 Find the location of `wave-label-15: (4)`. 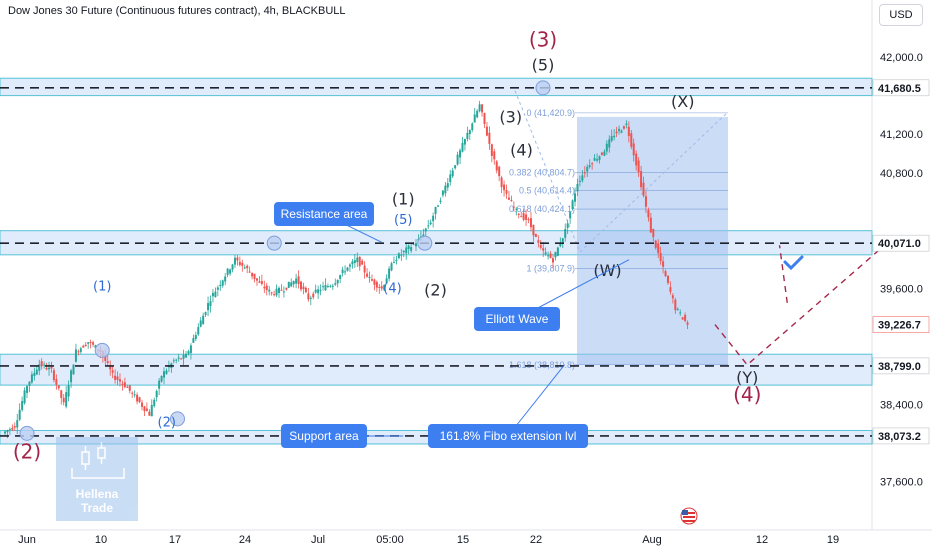

wave-label-15: (4) is located at coordinates (747, 395).